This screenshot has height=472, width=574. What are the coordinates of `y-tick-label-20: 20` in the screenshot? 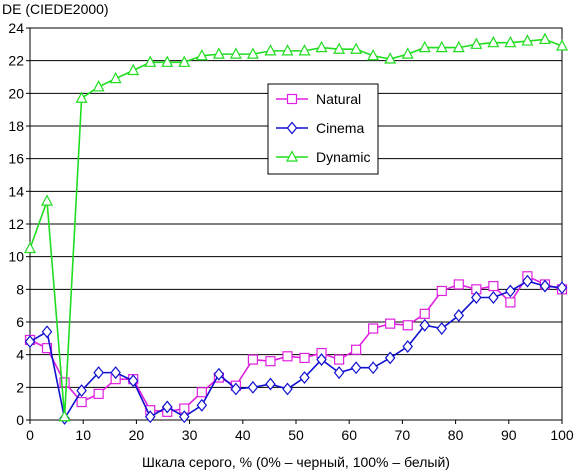 It's located at (16, 93).